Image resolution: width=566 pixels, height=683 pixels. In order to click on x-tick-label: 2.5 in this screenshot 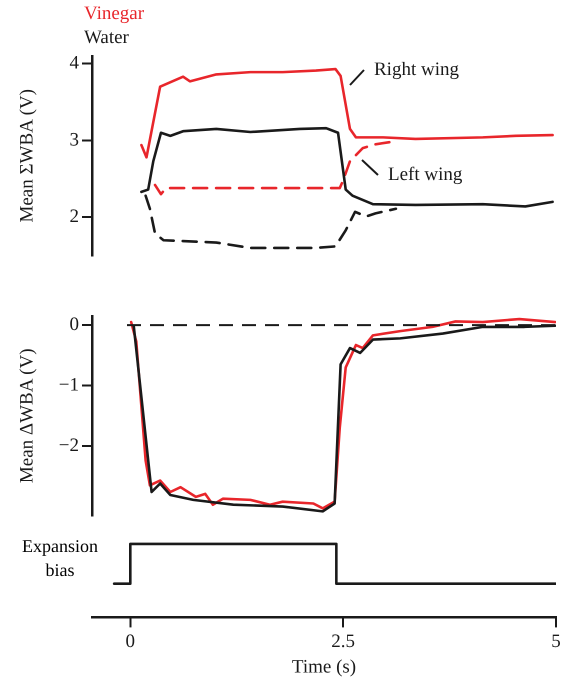, I will do `click(343, 641)`.